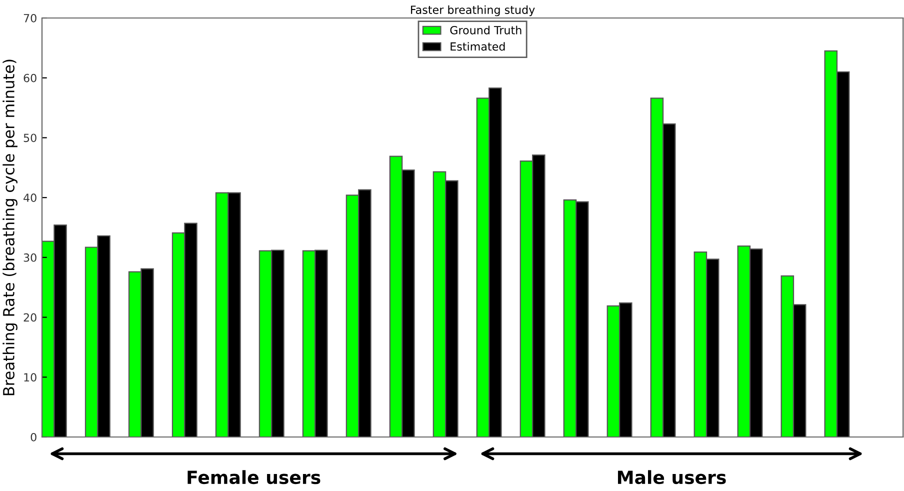  I want to click on y-axis-title: Breathing Rate (breathing cycle per minute), so click(10, 228).